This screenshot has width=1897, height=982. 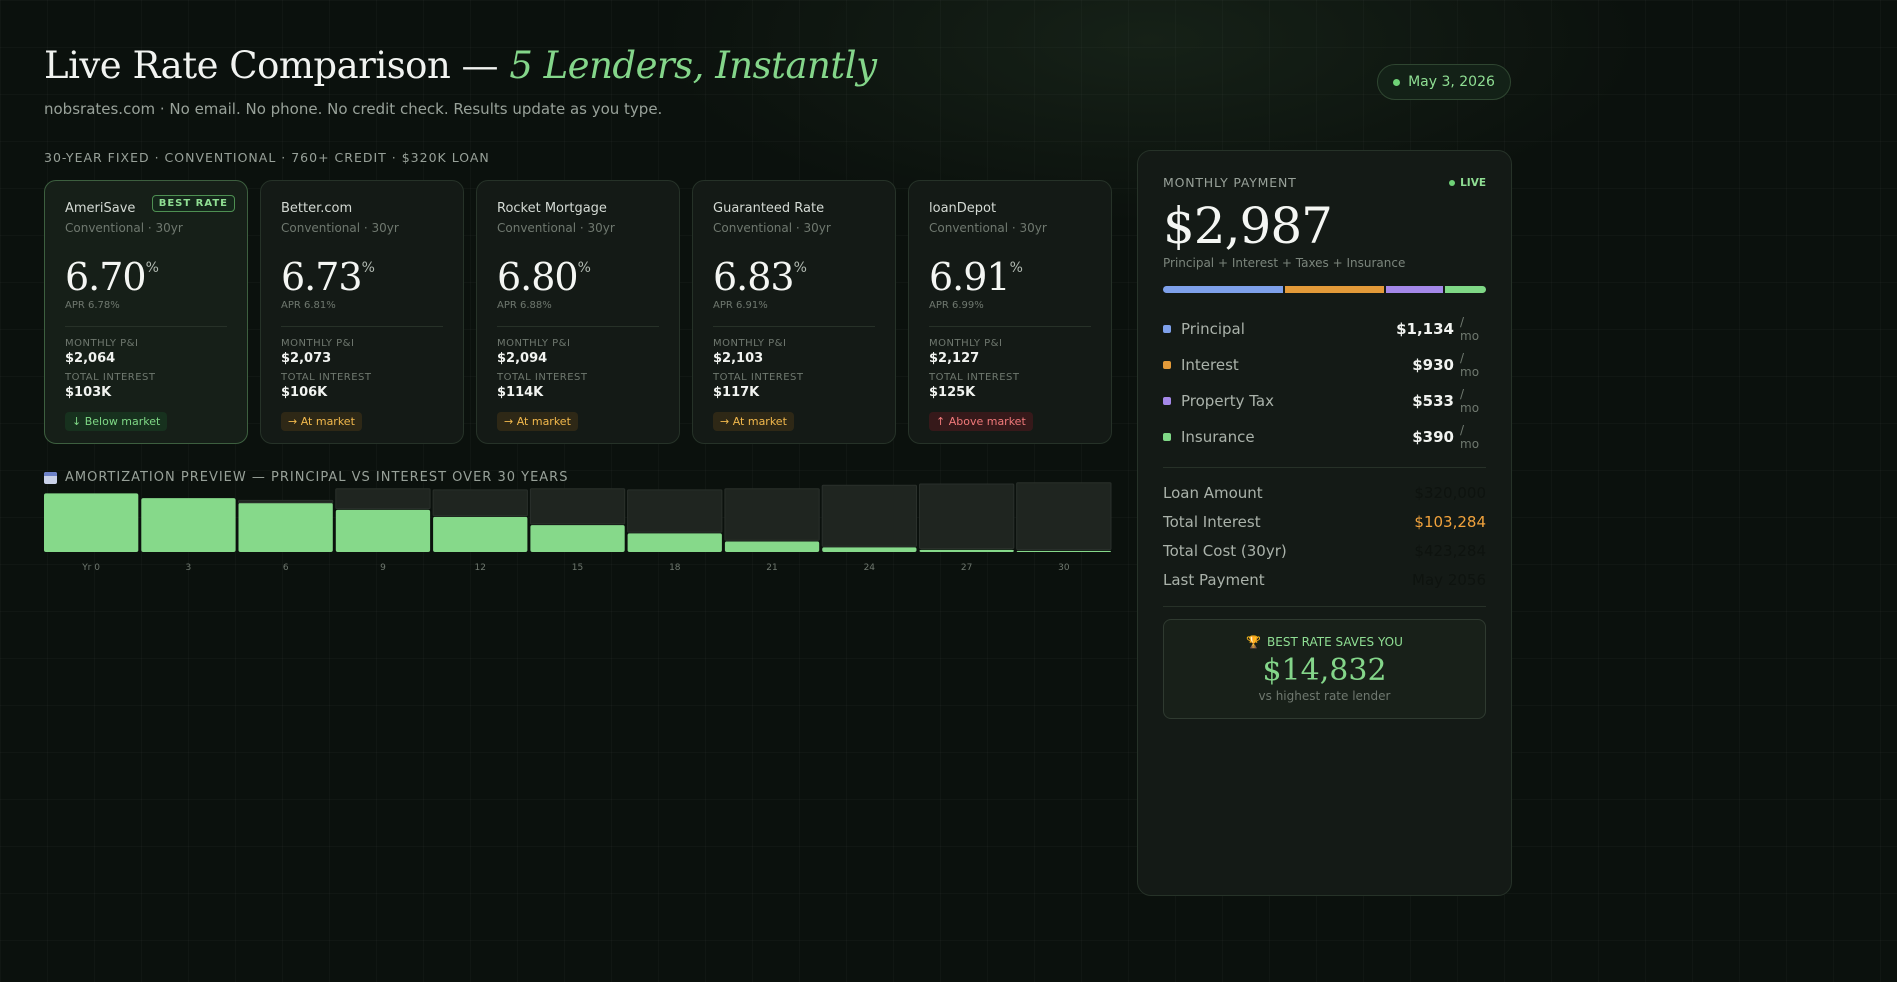 What do you see at coordinates (524, 305) in the screenshot?
I see `lender-apr: APR 6.88%` at bounding box center [524, 305].